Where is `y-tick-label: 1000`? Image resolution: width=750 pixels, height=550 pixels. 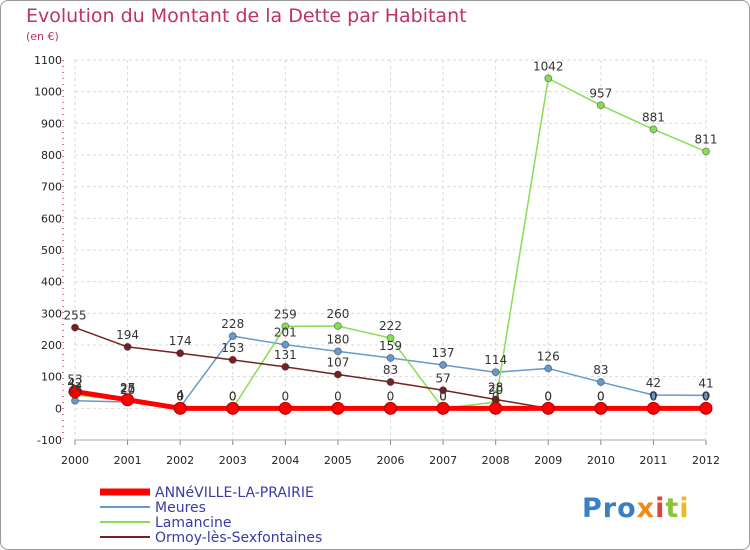
y-tick-label: 1000 is located at coordinates (48, 92).